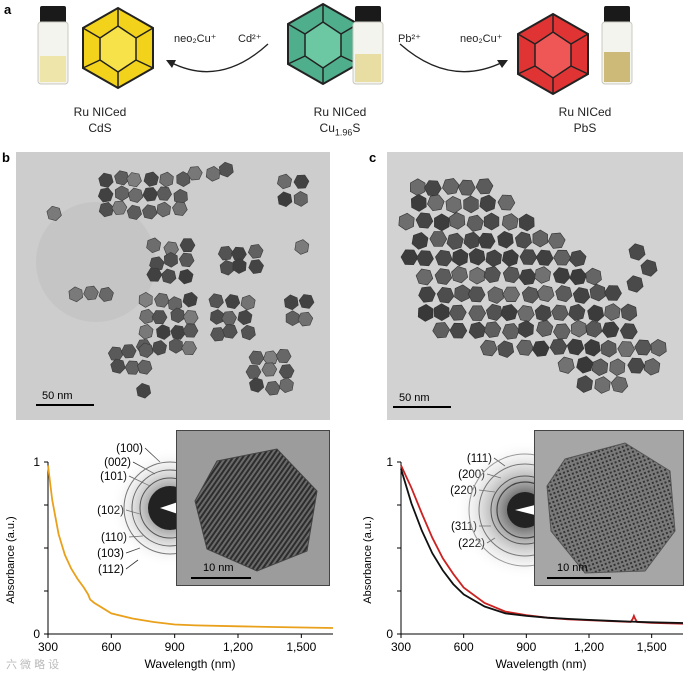 This screenshot has height=674, width=685. I want to click on panel-label-a: a, so click(8, 9).